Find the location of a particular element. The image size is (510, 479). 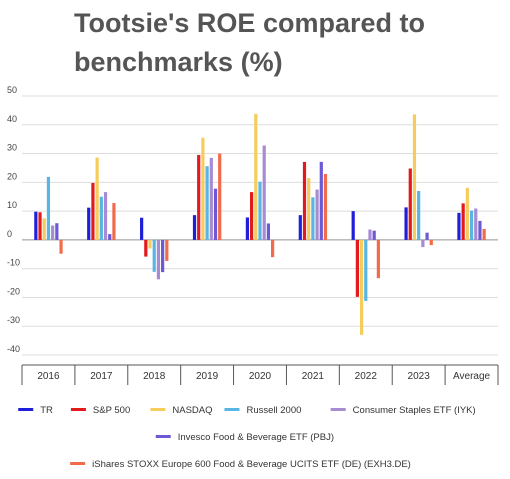

y-tick-label: -10 is located at coordinates (13, 263).